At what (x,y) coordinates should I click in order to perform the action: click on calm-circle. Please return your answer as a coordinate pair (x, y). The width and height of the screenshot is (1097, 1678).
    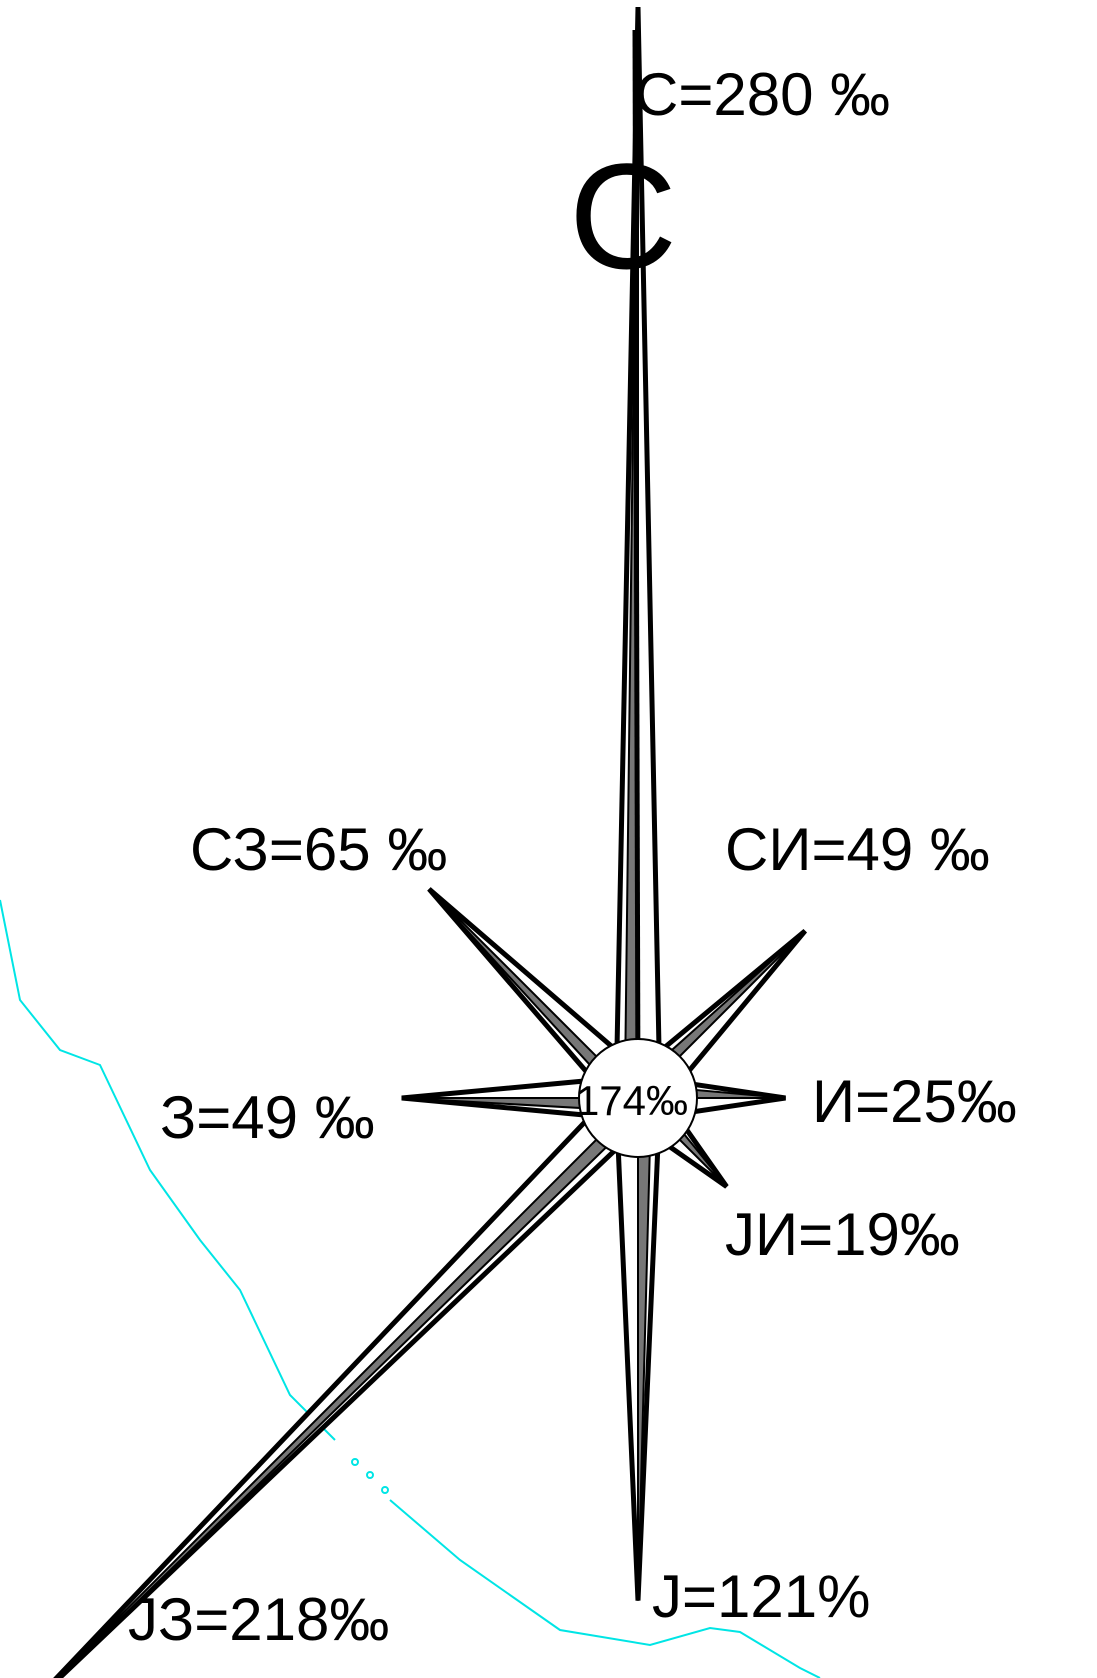
    Looking at the image, I should click on (638, 1098).